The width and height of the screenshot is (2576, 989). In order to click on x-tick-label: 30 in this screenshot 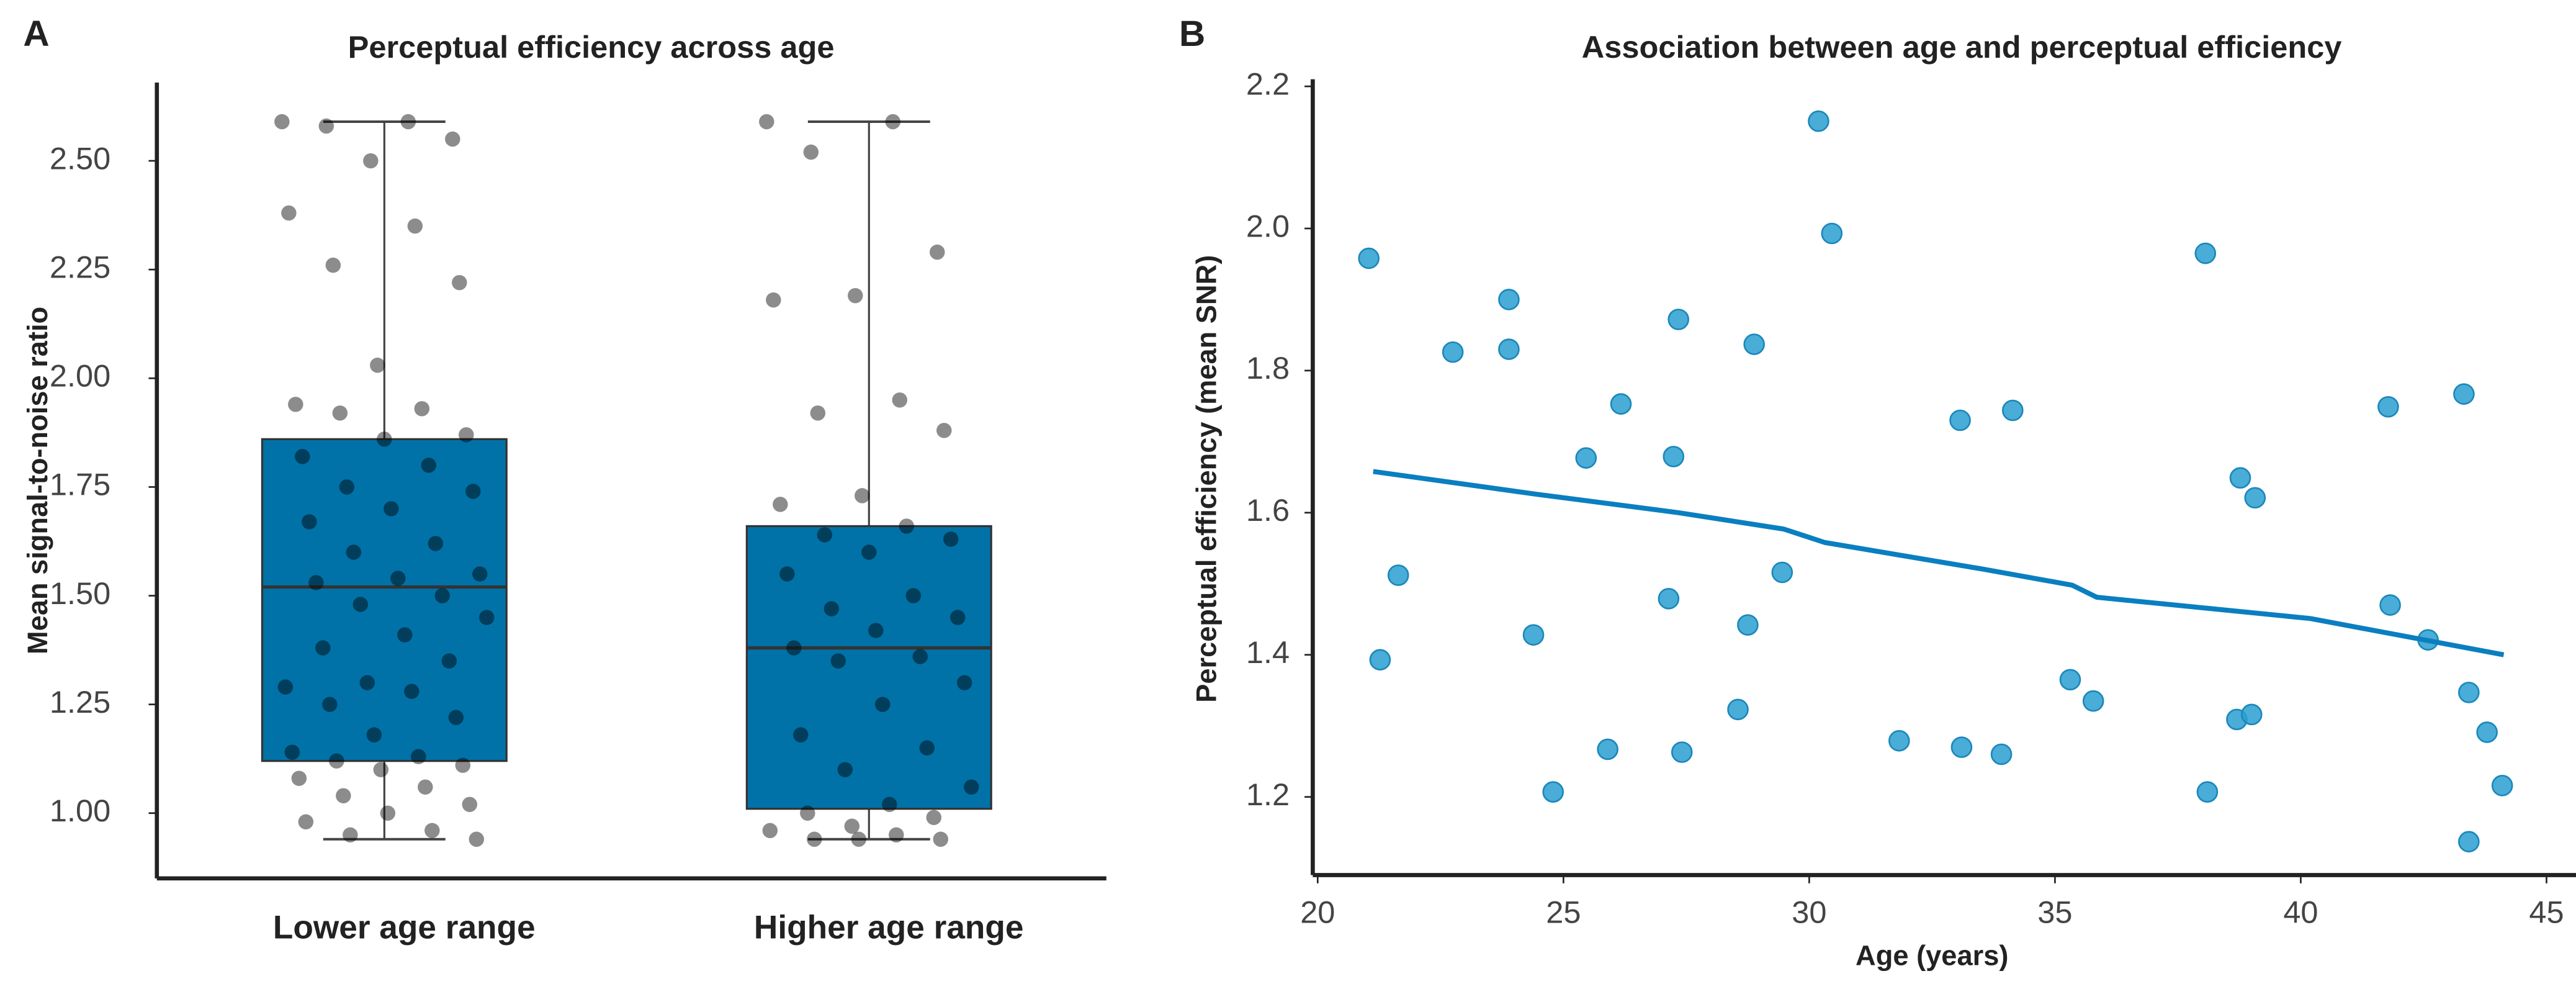, I will do `click(1809, 912)`.